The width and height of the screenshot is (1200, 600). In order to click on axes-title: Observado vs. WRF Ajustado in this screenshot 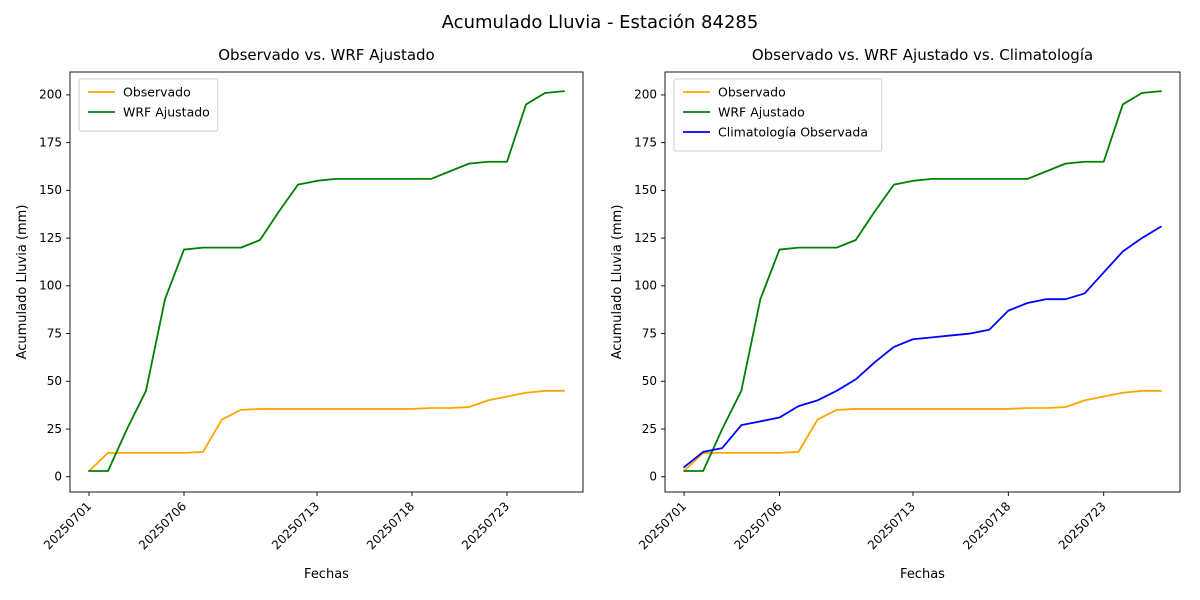, I will do `click(326, 55)`.